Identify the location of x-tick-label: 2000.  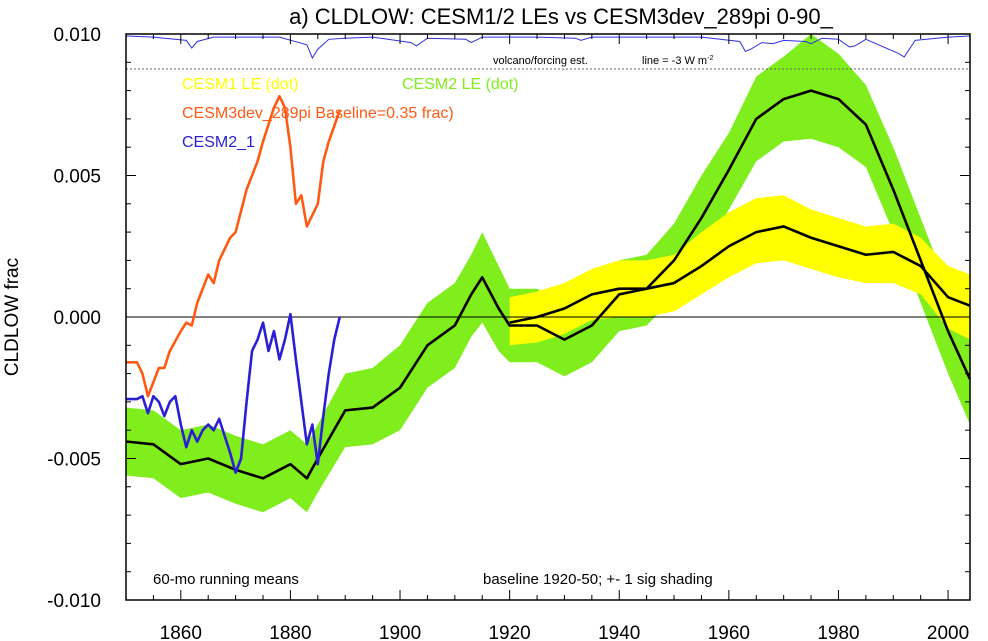
(948, 632).